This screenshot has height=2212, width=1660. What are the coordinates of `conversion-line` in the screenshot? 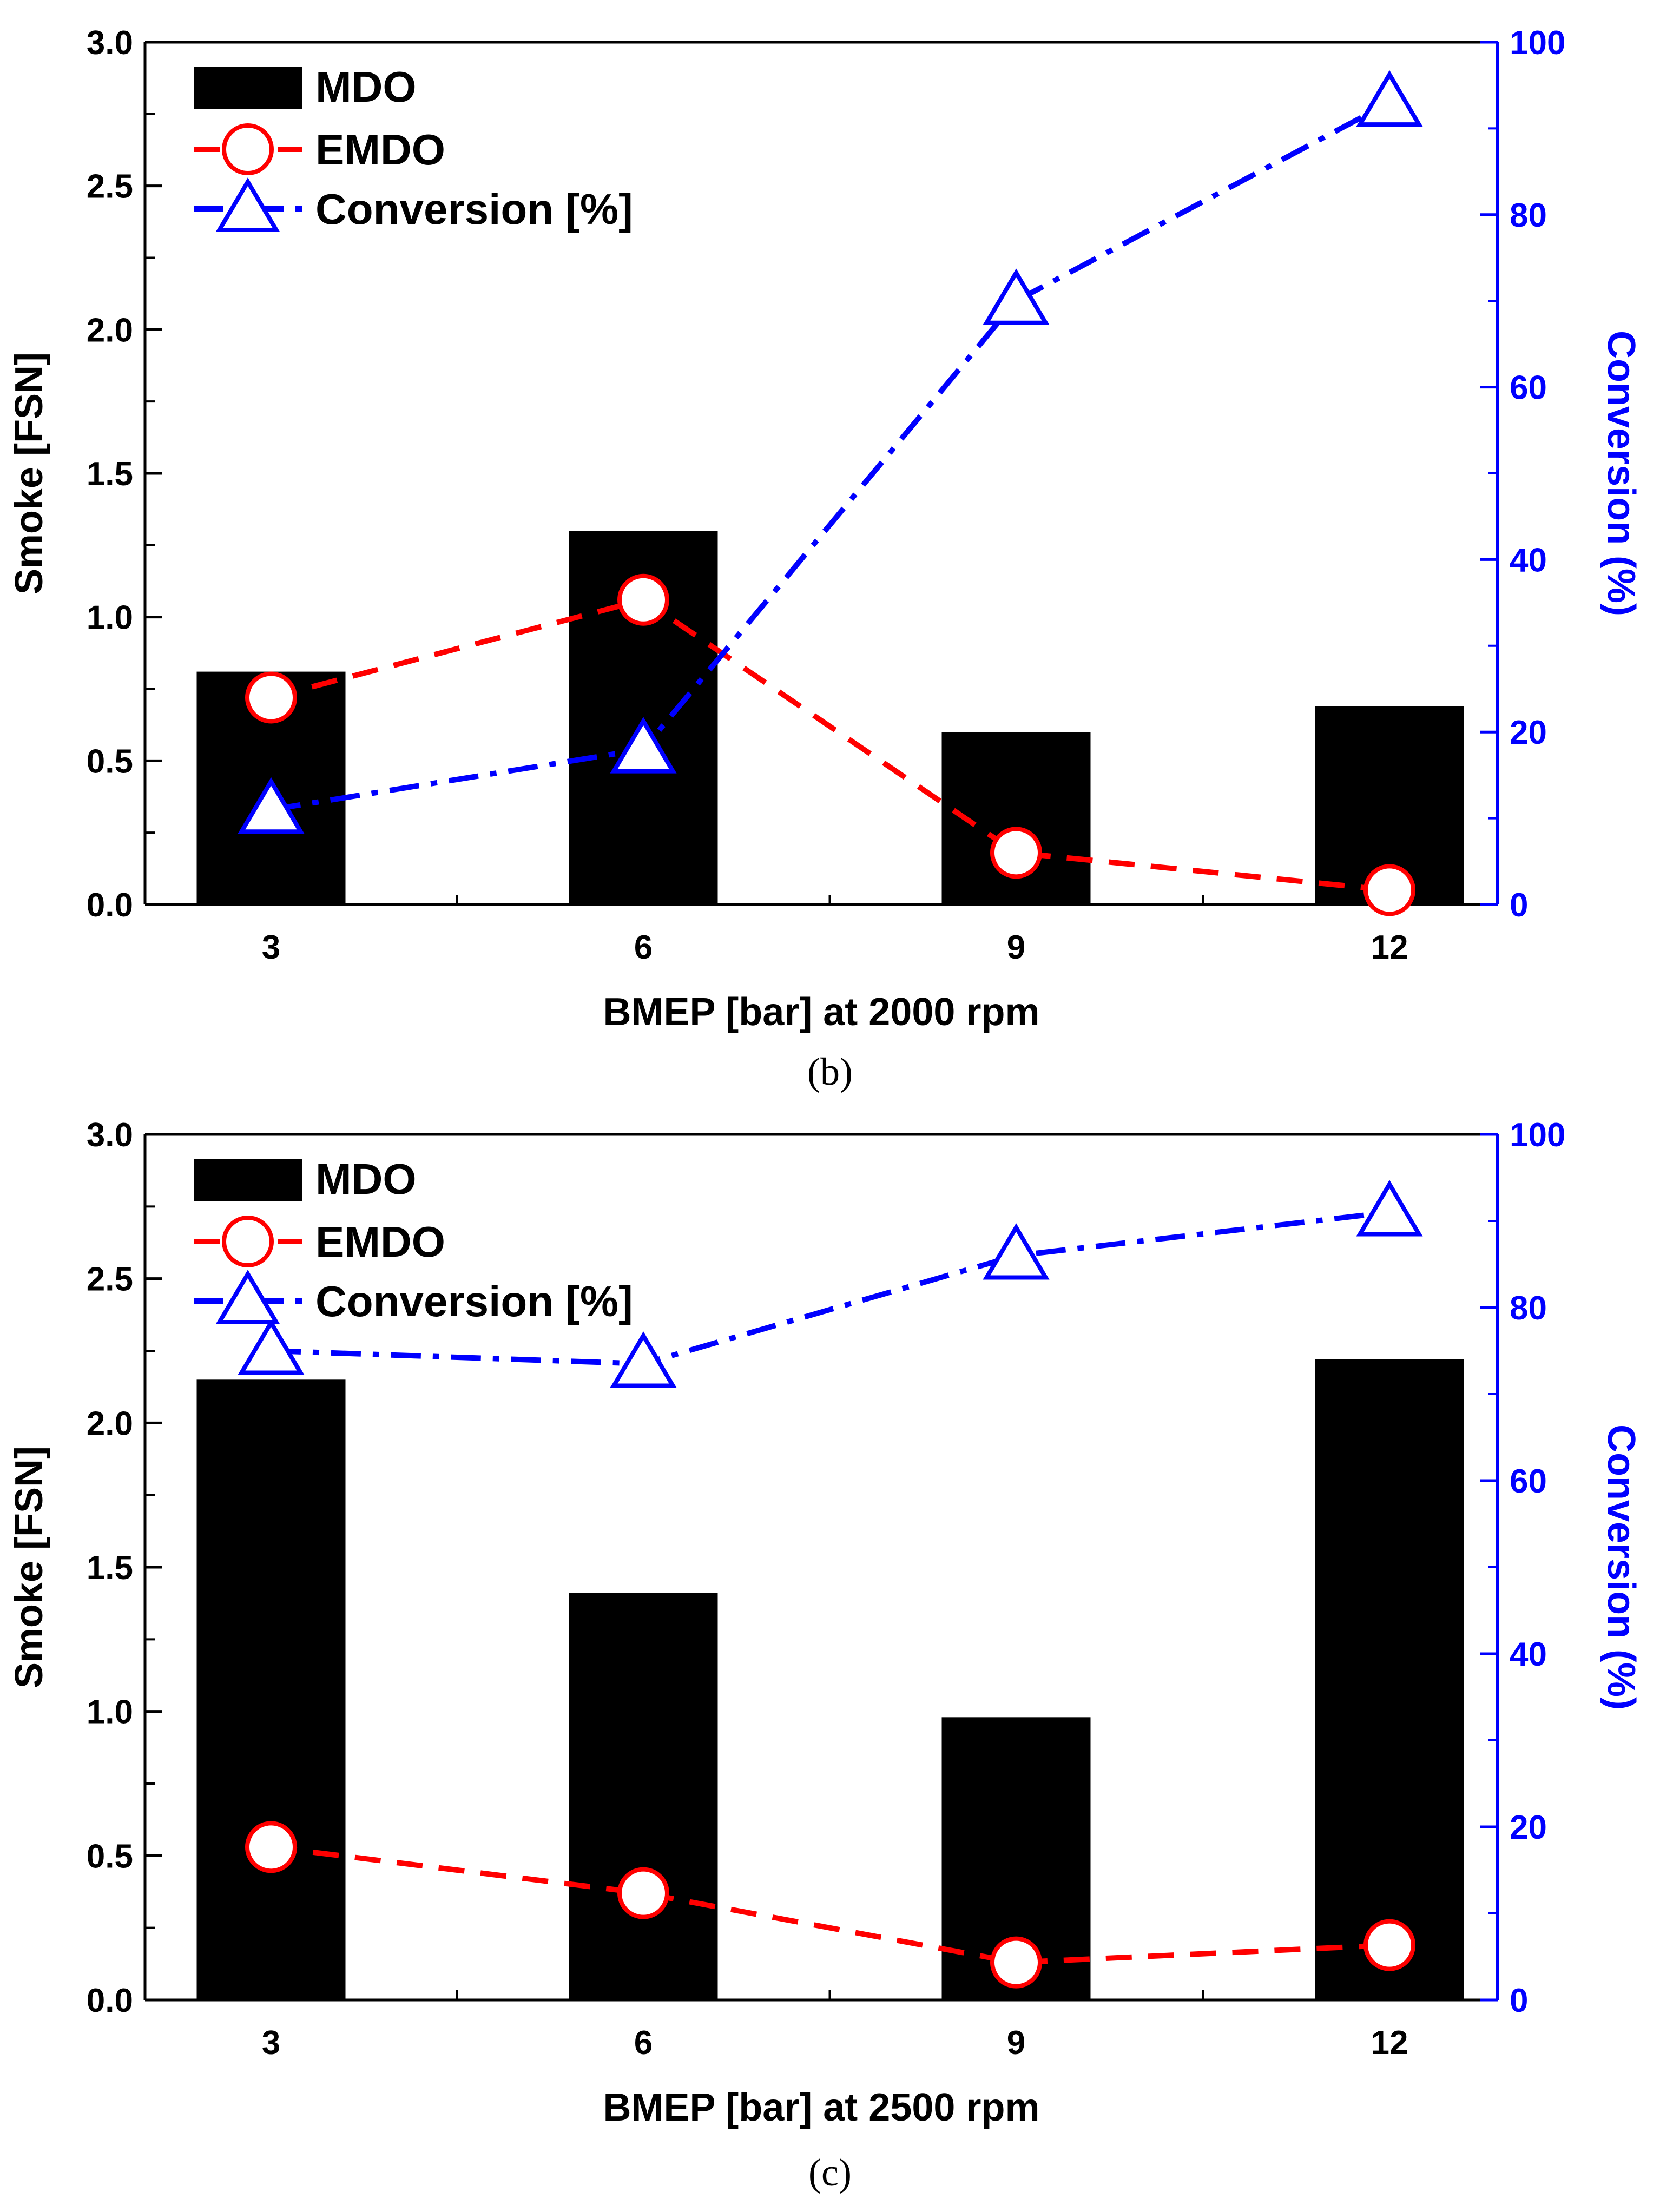 It's located at (830, 1288).